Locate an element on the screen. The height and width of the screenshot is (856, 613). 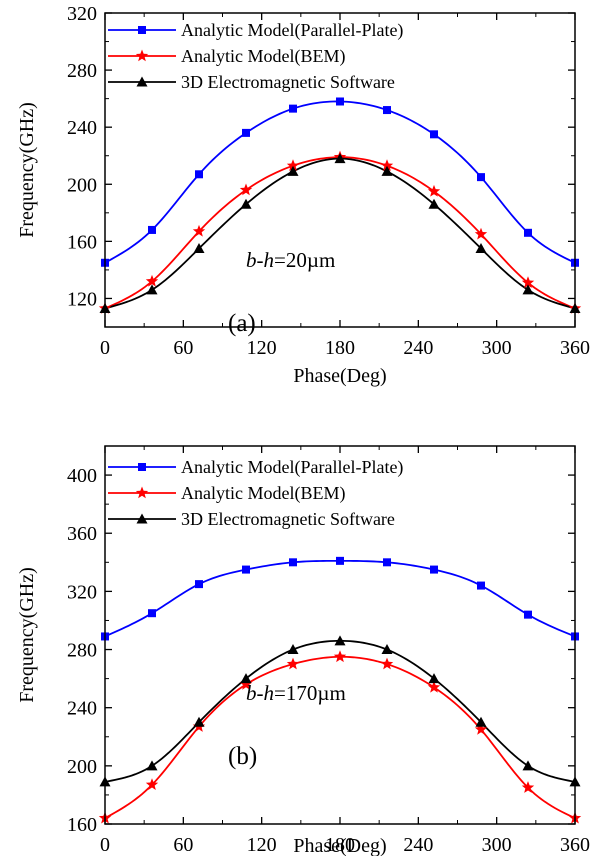
y-tick-label: 360 is located at coordinates (82, 534).